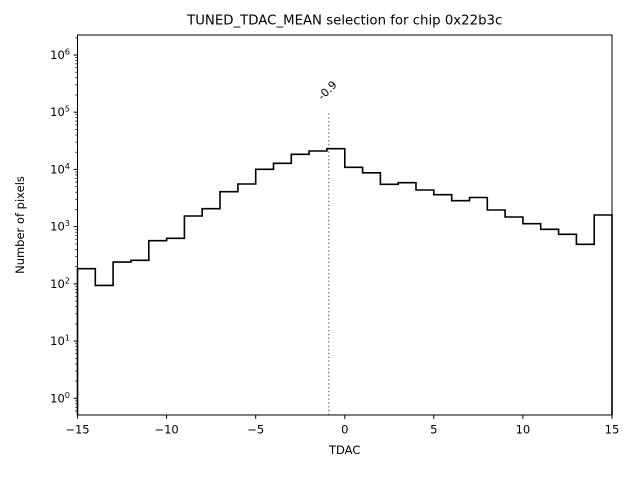 This screenshot has height=480, width=640. What do you see at coordinates (327, 90) in the screenshot?
I see `threshold-label: -0.9` at bounding box center [327, 90].